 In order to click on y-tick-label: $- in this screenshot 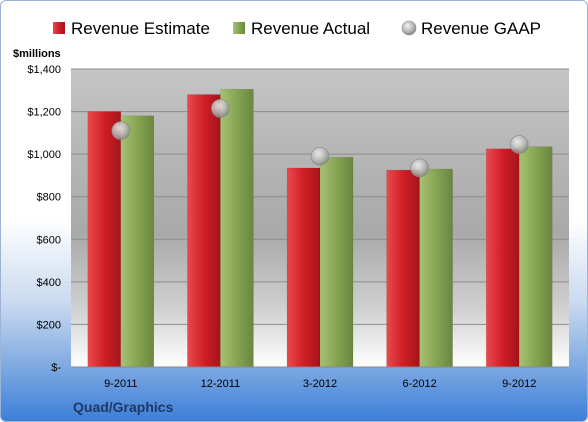, I will do `click(56, 368)`.